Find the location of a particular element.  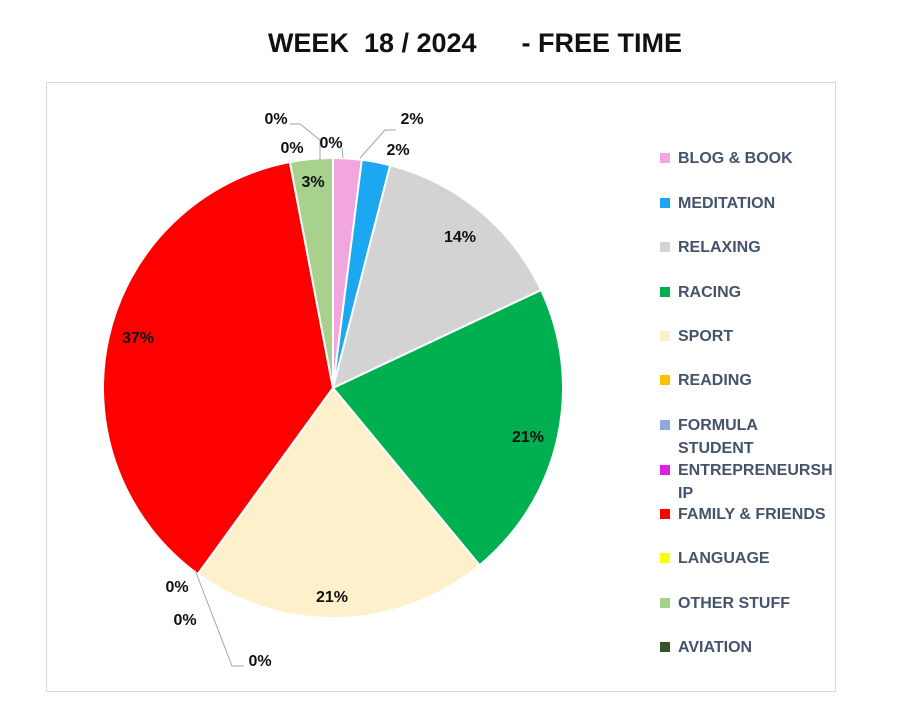

legend-label: RELAXING is located at coordinates (719, 247).